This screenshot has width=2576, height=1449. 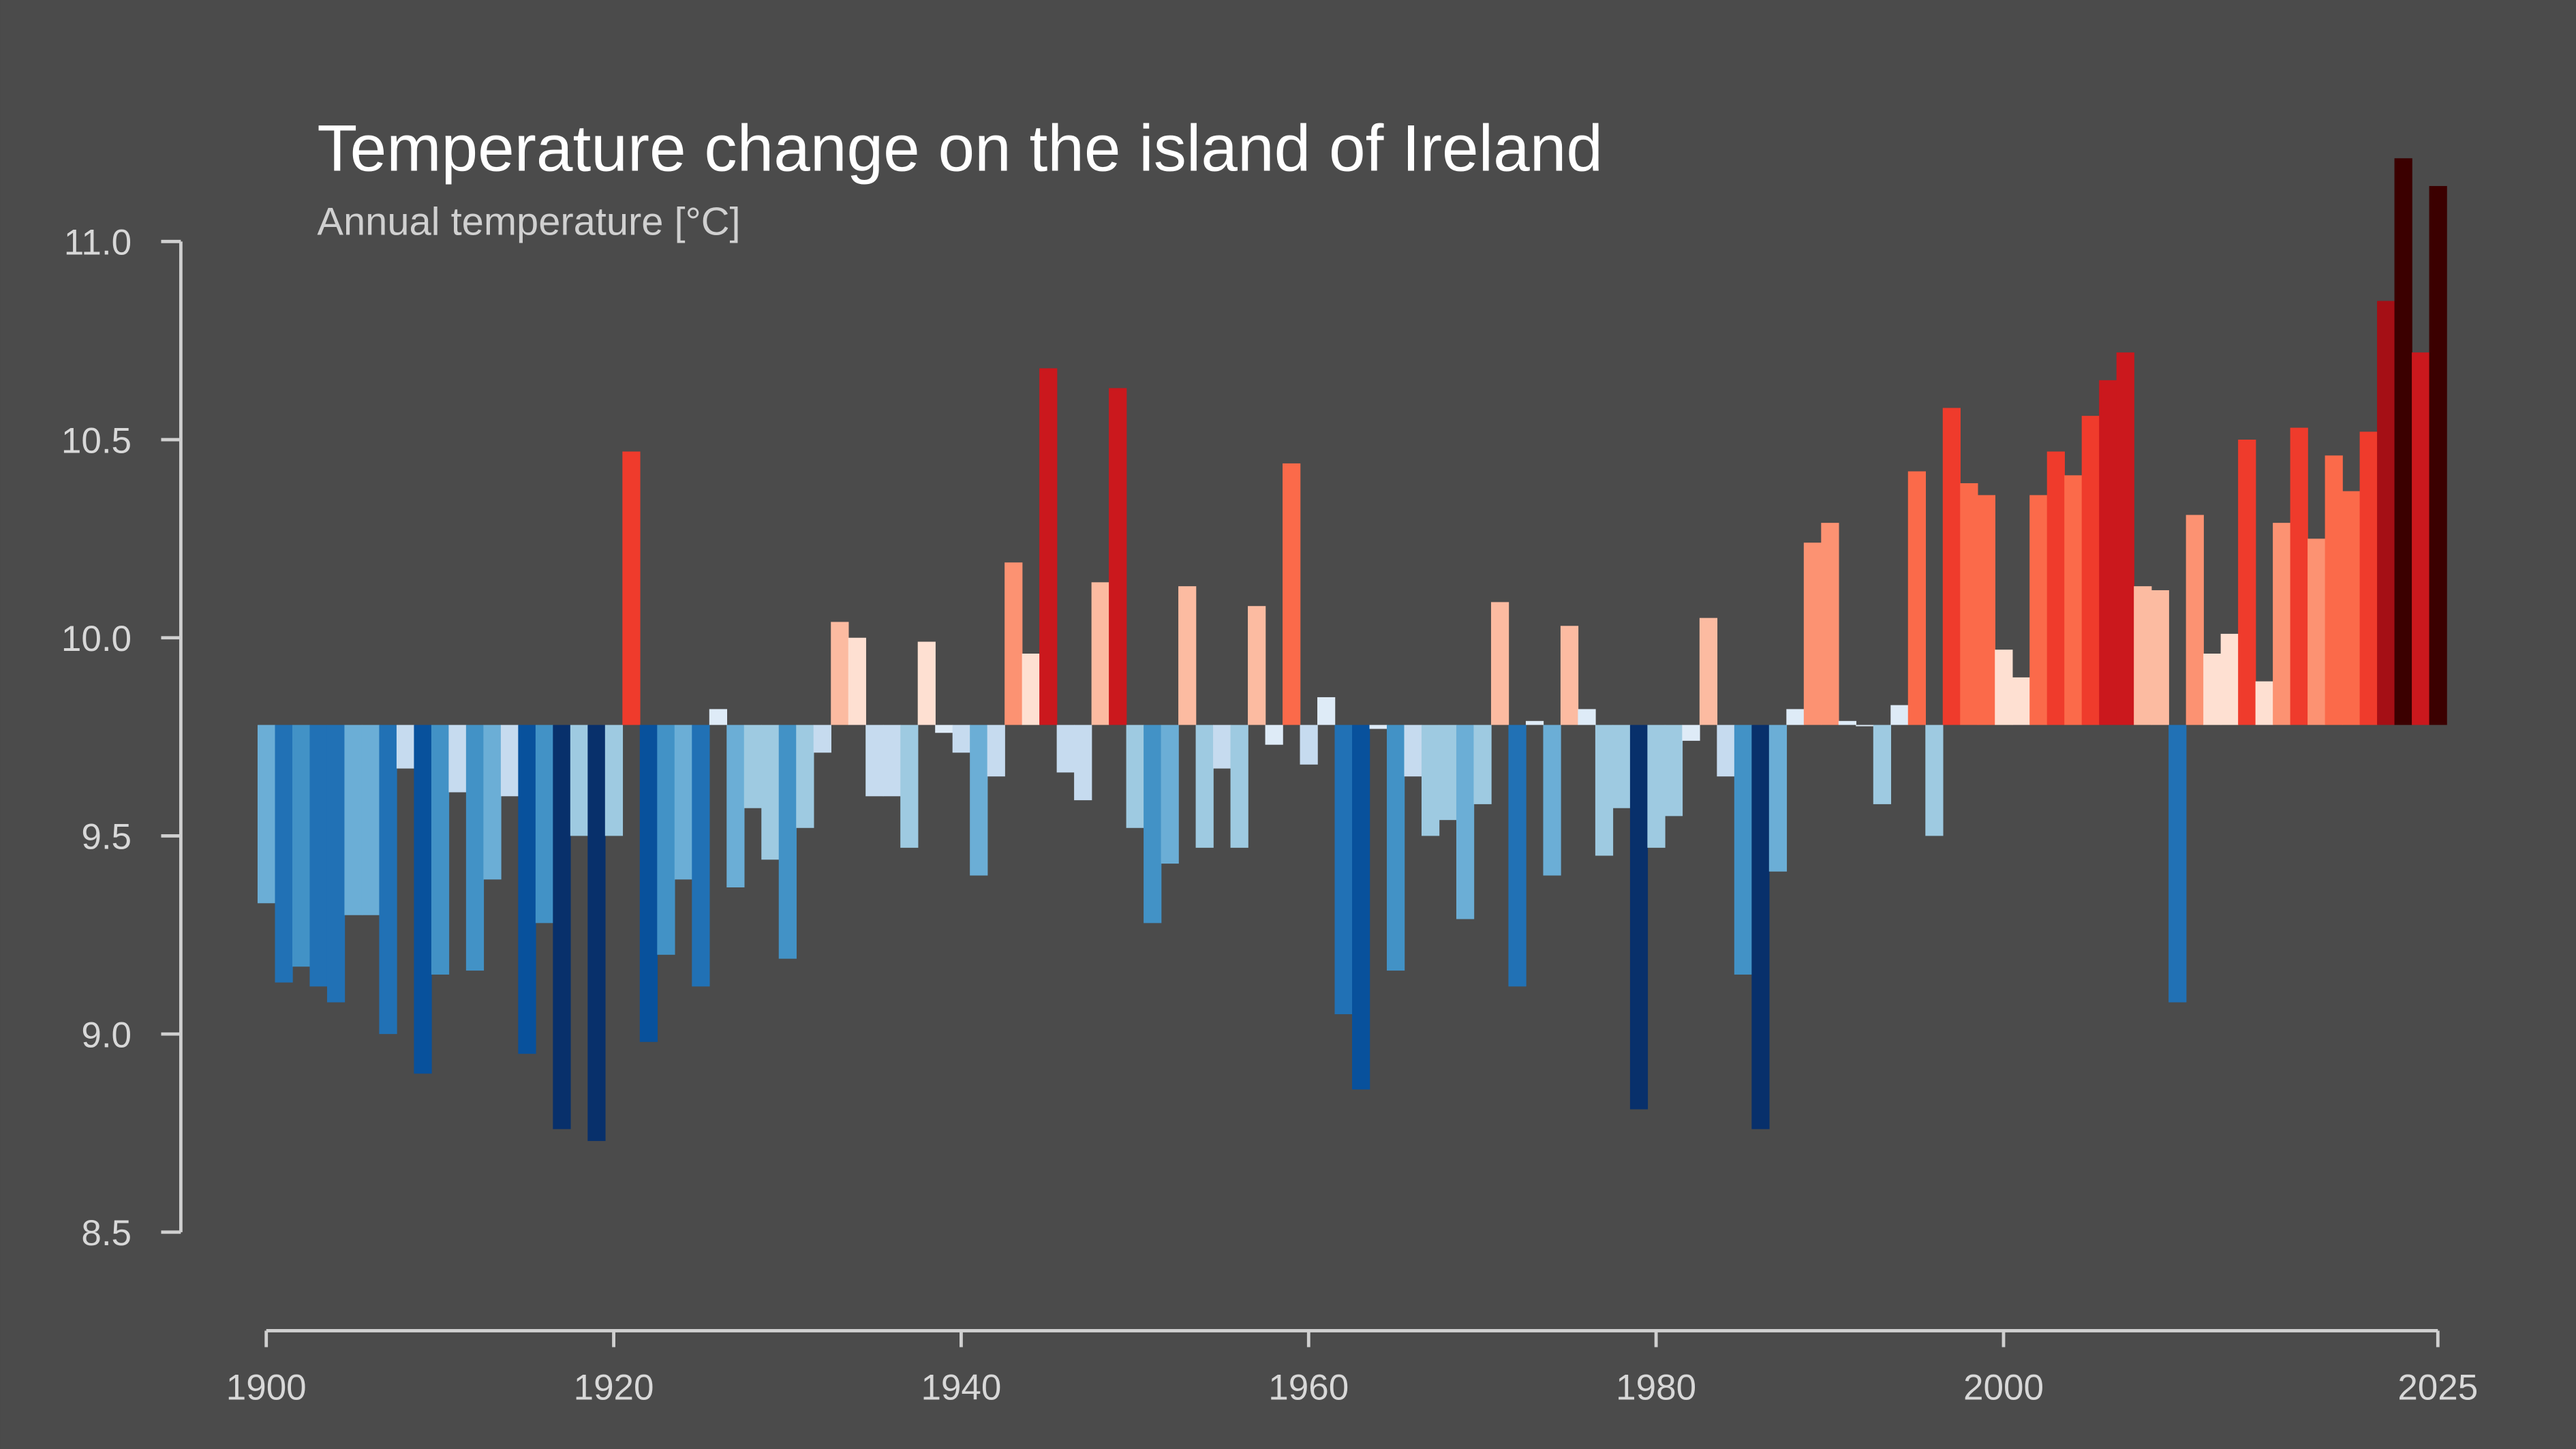 What do you see at coordinates (787, 841) in the screenshot?
I see `bar-1930` at bounding box center [787, 841].